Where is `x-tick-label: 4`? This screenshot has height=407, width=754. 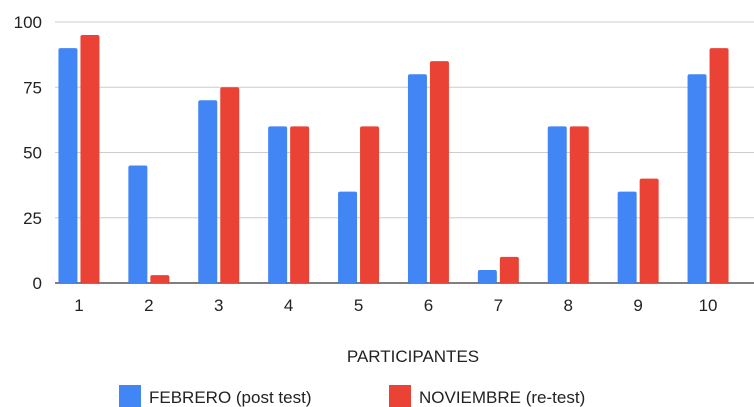 x-tick-label: 4 is located at coordinates (288, 305).